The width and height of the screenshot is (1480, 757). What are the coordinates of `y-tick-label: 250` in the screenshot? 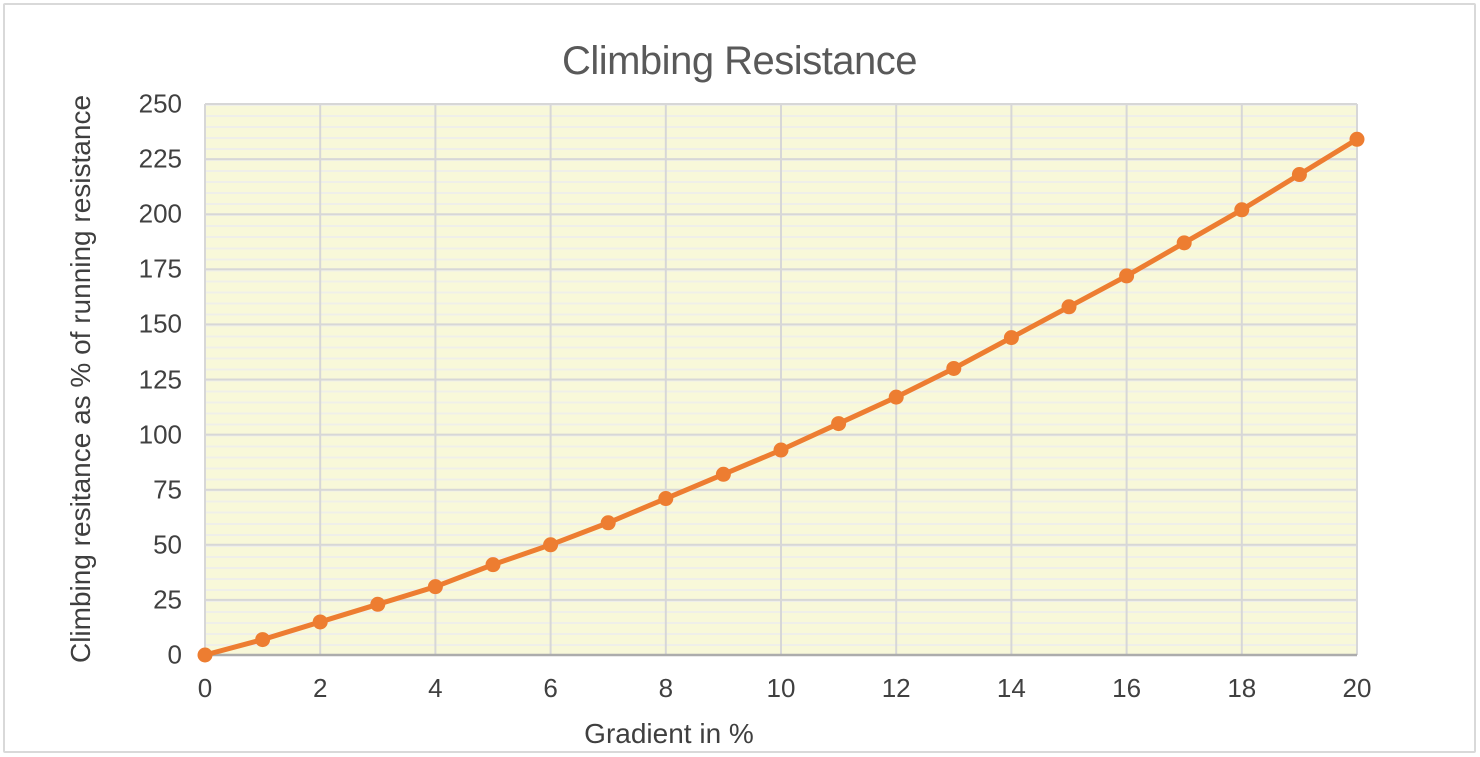 It's located at (160, 103).